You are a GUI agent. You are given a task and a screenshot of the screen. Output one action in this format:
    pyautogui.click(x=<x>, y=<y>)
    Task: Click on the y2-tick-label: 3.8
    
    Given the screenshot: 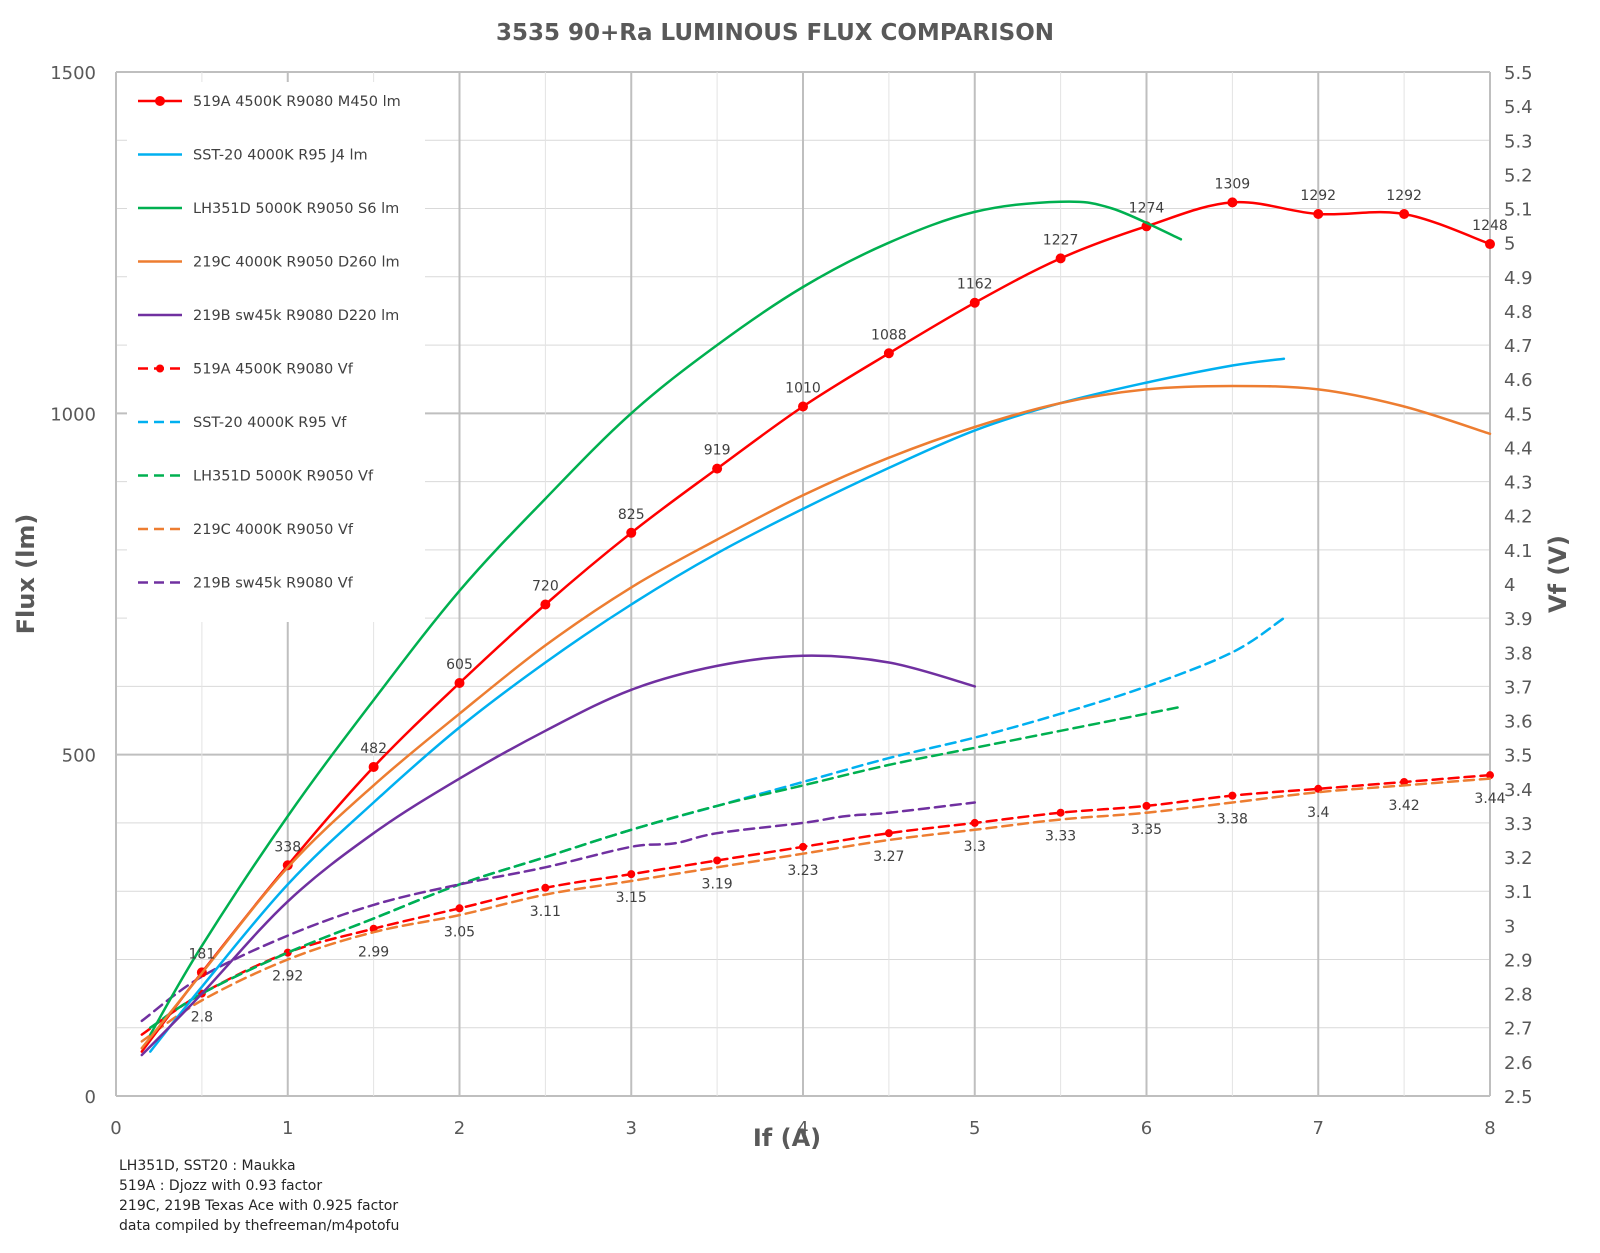 What is the action you would take?
    pyautogui.click(x=1518, y=653)
    